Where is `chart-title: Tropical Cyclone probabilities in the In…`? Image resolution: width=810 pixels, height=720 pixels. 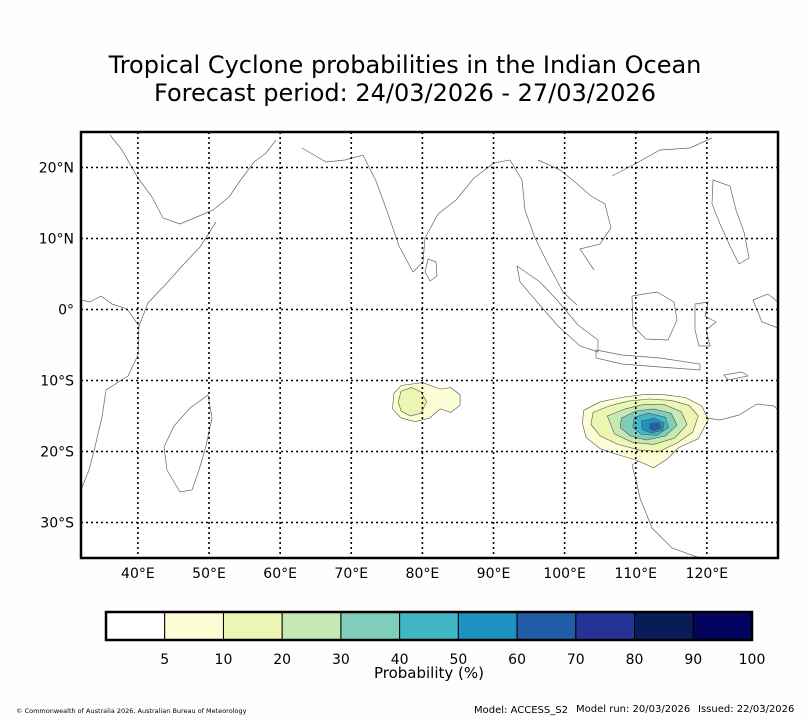 chart-title: Tropical Cyclone probabilities in the In… is located at coordinates (405, 65).